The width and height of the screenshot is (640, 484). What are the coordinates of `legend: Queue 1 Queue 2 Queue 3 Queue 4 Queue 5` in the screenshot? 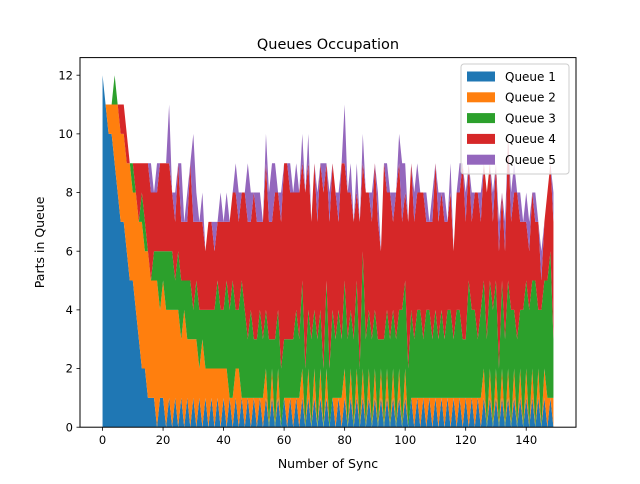 It's located at (515, 119).